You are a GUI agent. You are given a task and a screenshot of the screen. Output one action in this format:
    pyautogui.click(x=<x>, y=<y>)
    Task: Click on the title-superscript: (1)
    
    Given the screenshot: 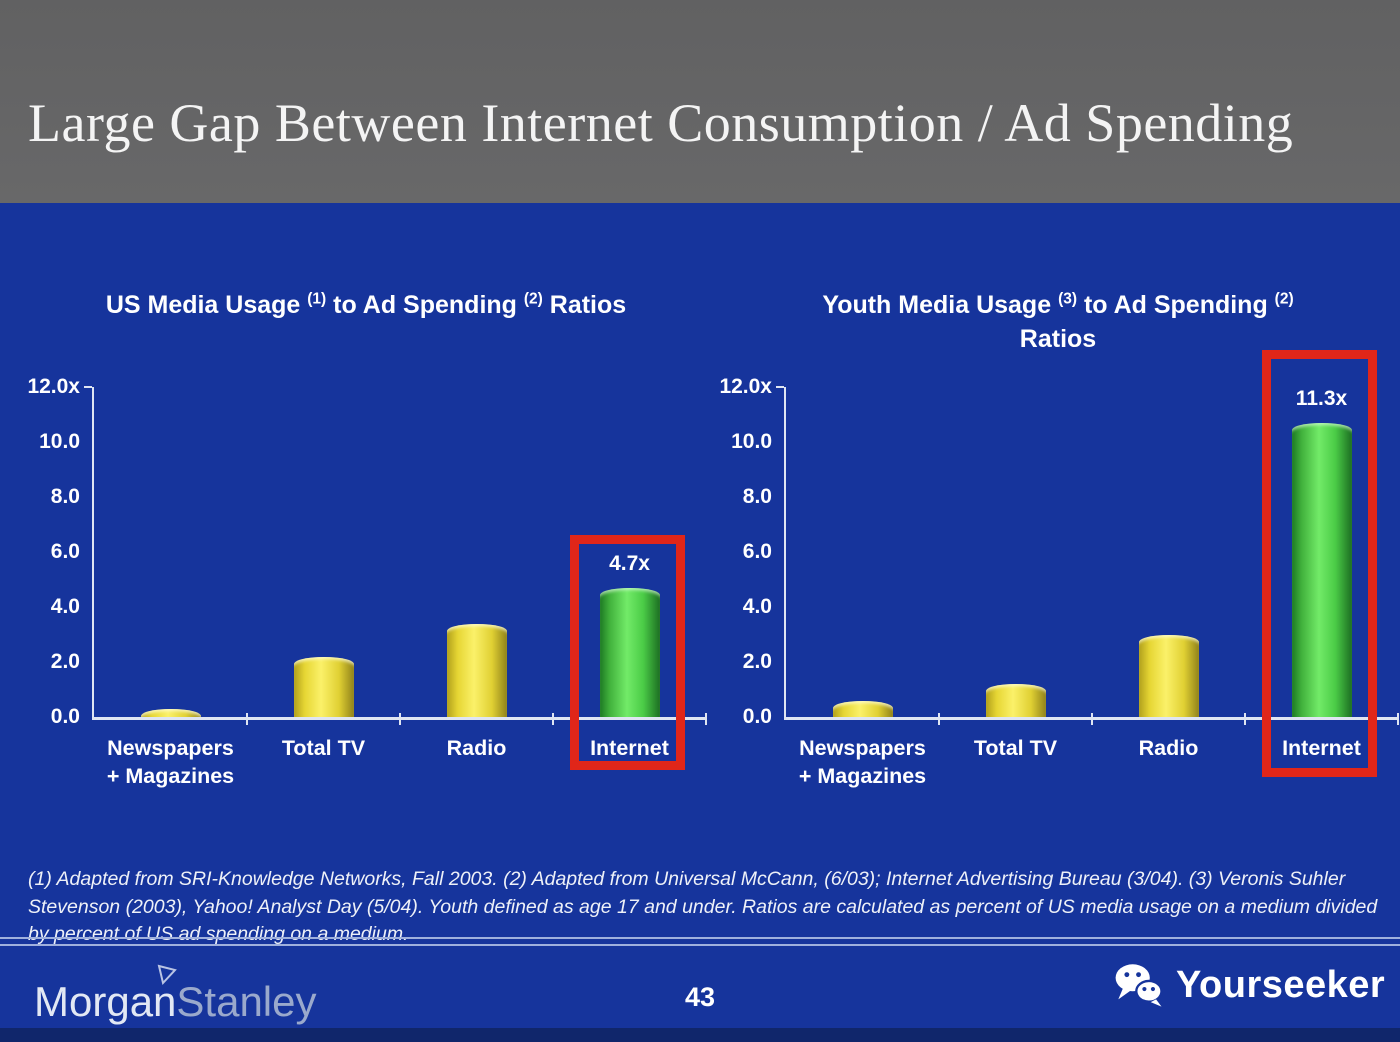 What is the action you would take?
    pyautogui.click(x=317, y=299)
    